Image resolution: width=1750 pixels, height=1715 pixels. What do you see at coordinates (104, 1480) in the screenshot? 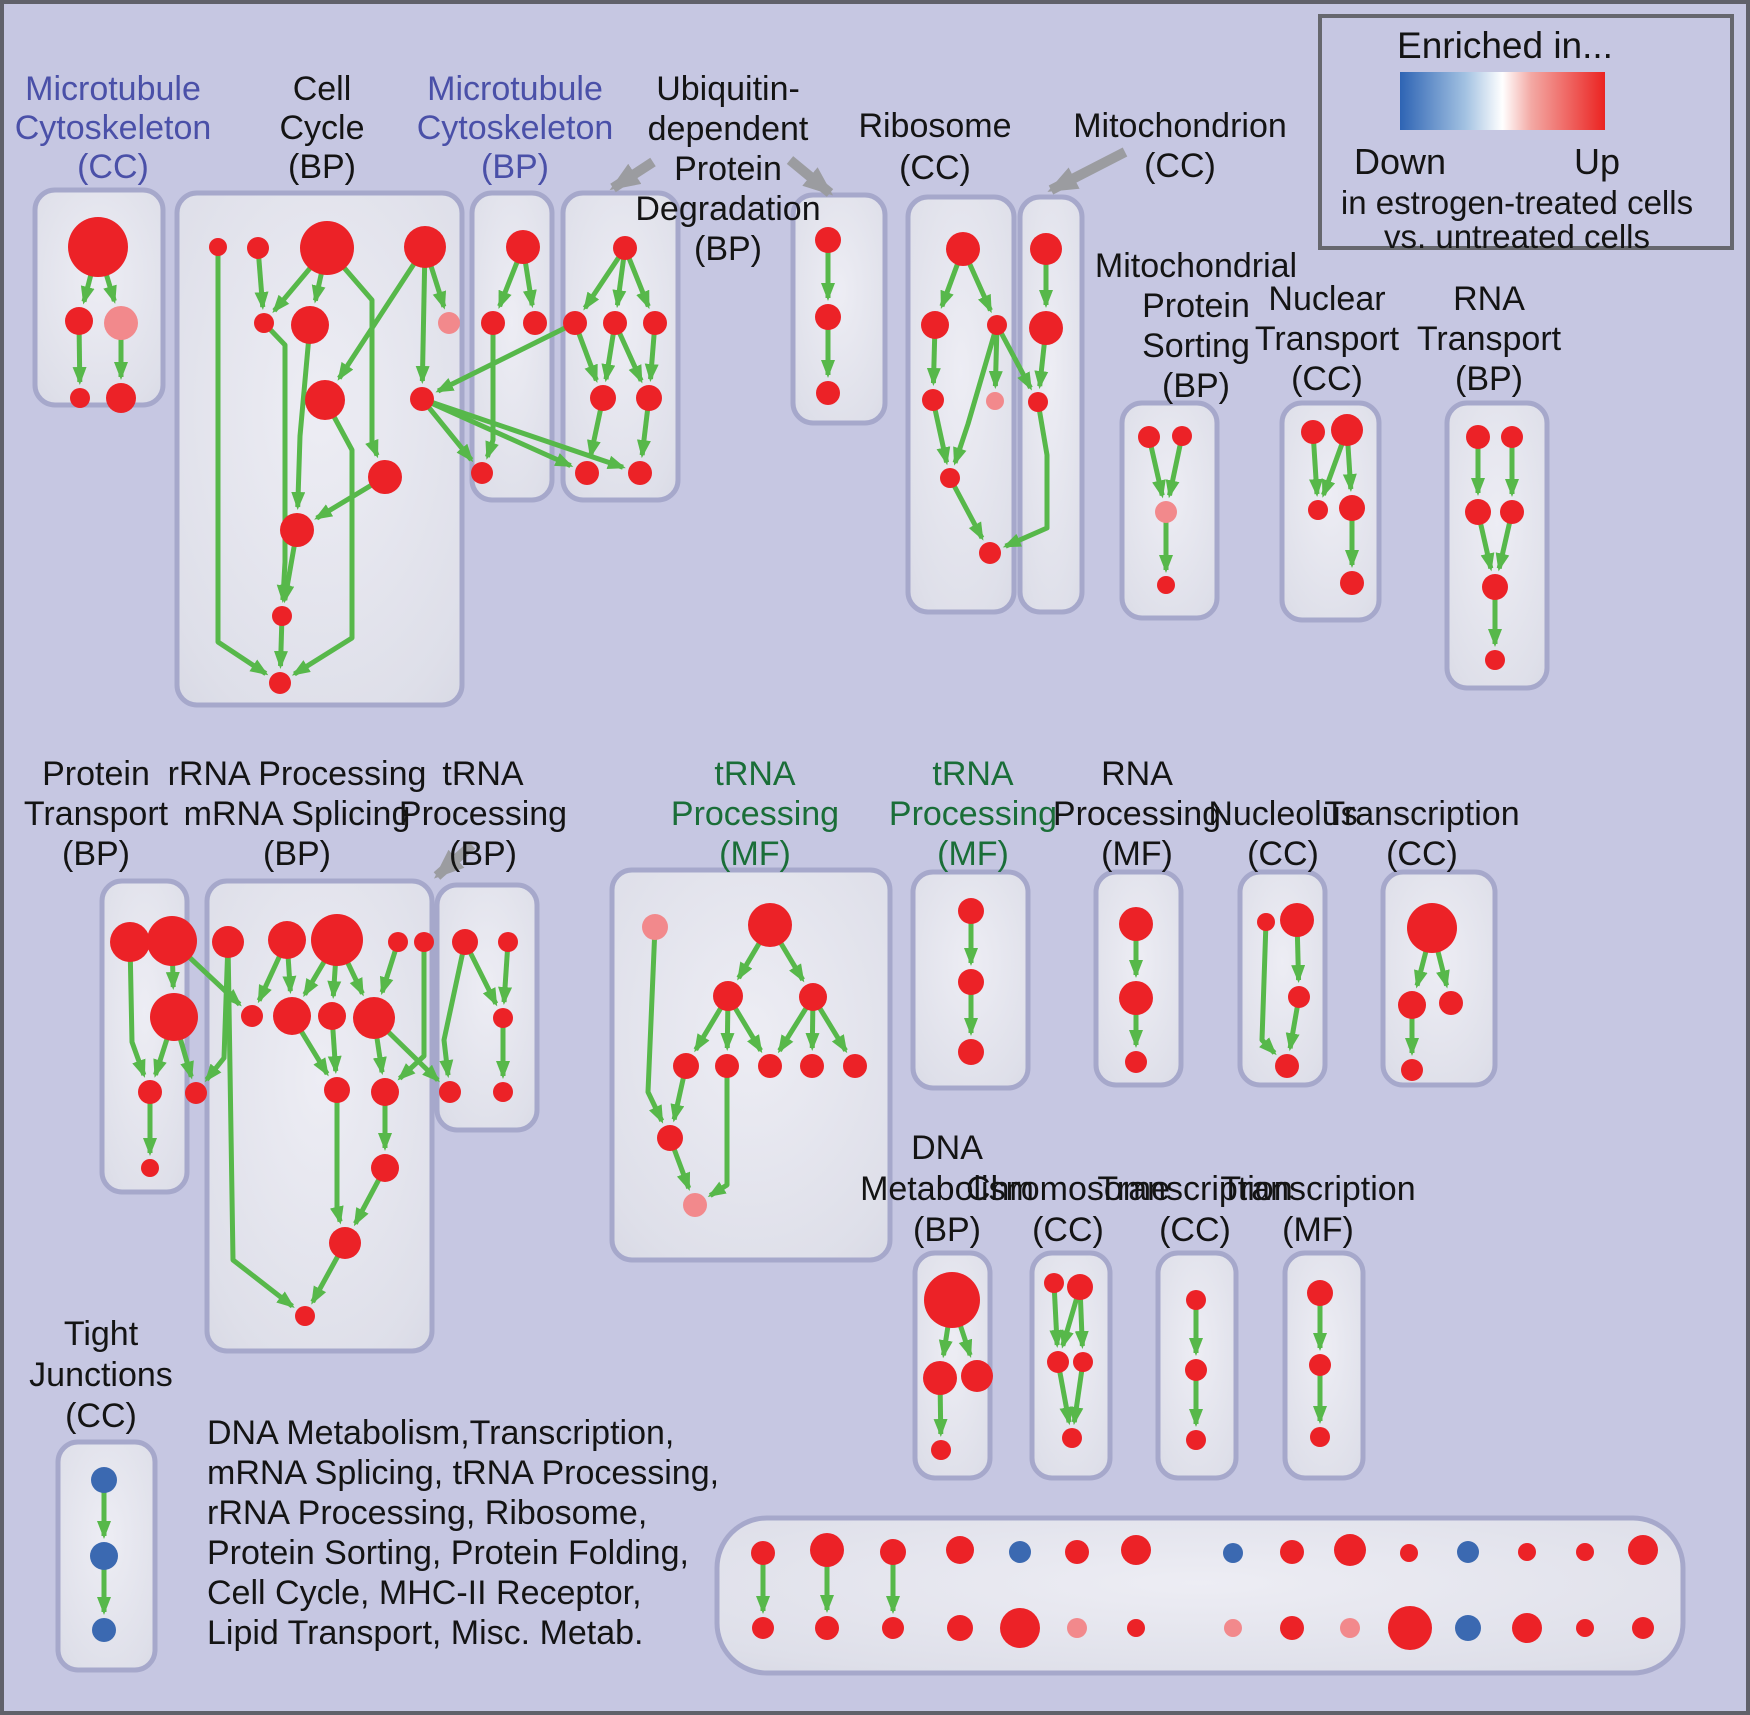
I see `node-tj-a` at bounding box center [104, 1480].